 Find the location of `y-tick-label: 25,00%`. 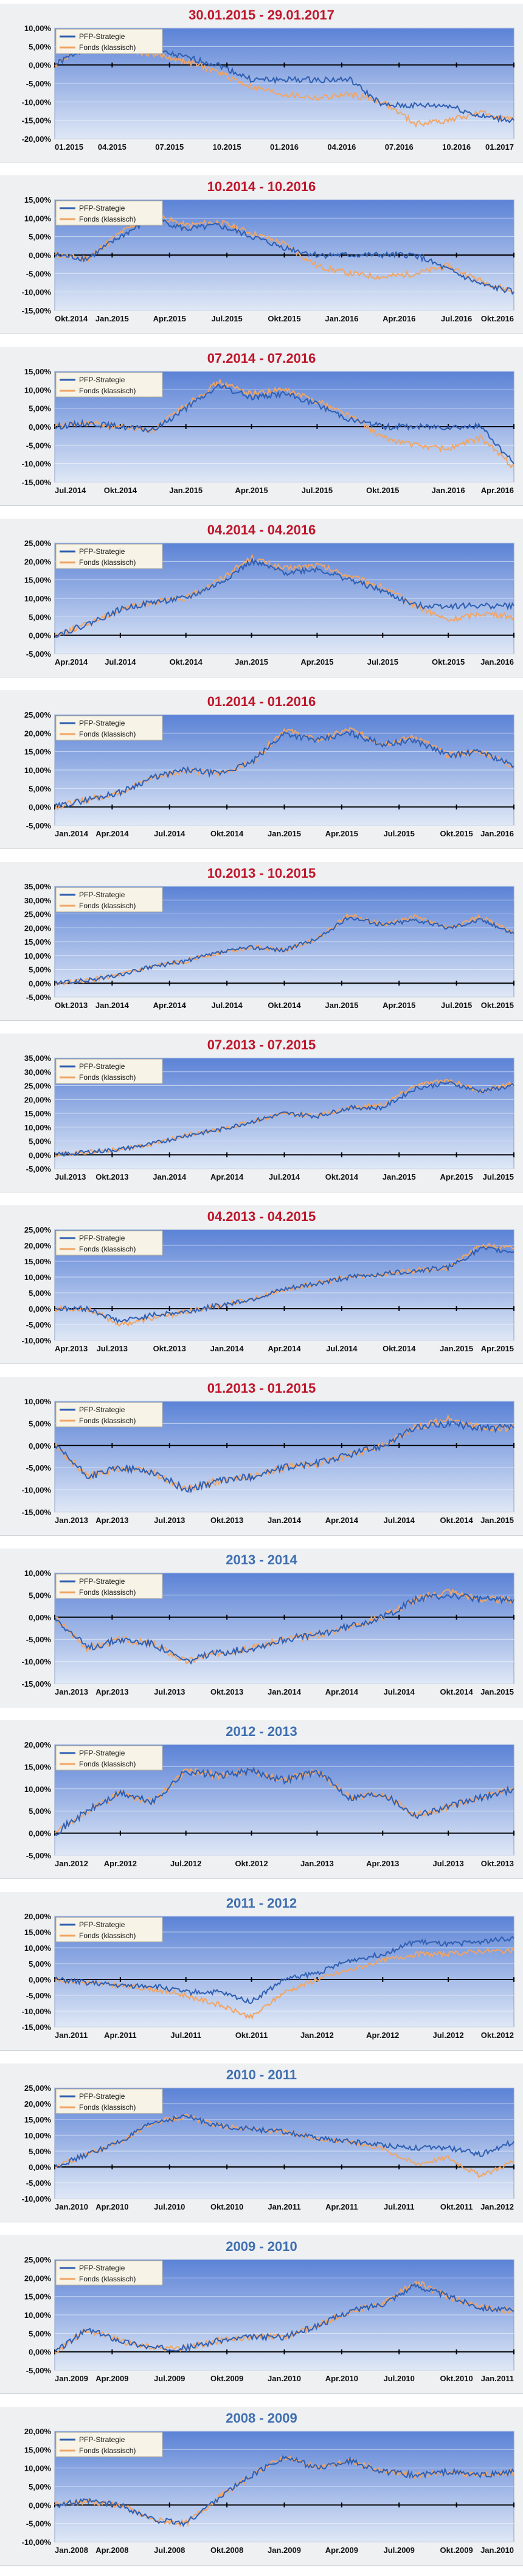

y-tick-label: 25,00% is located at coordinates (38, 914).